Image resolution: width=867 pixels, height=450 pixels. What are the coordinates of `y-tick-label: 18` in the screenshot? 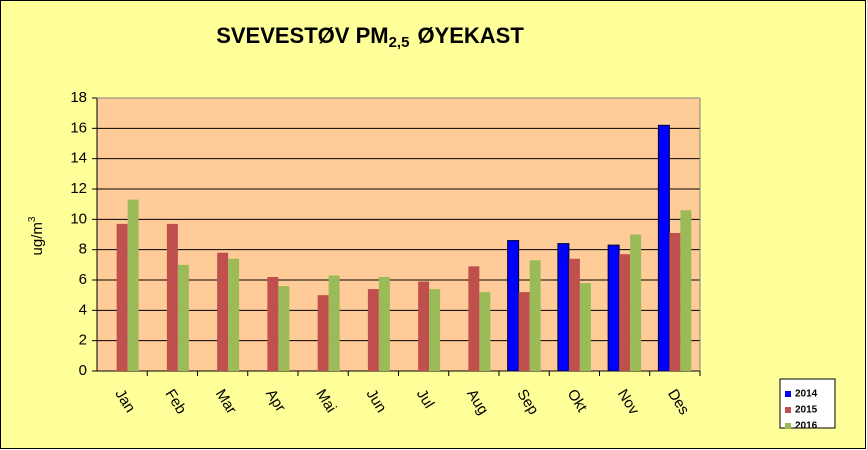 It's located at (78, 97).